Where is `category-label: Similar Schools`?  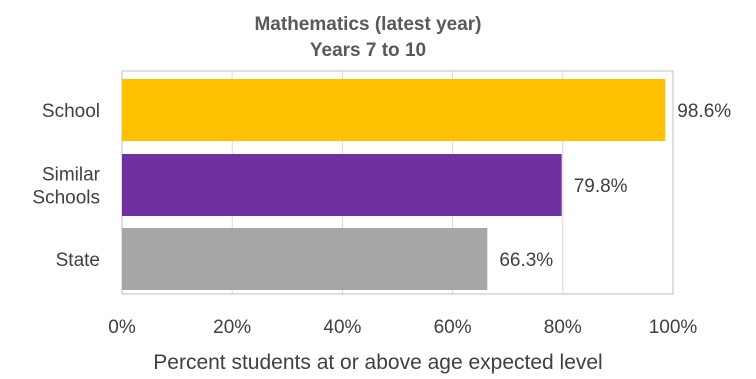
category-label: Similar Schools is located at coordinates (66, 187).